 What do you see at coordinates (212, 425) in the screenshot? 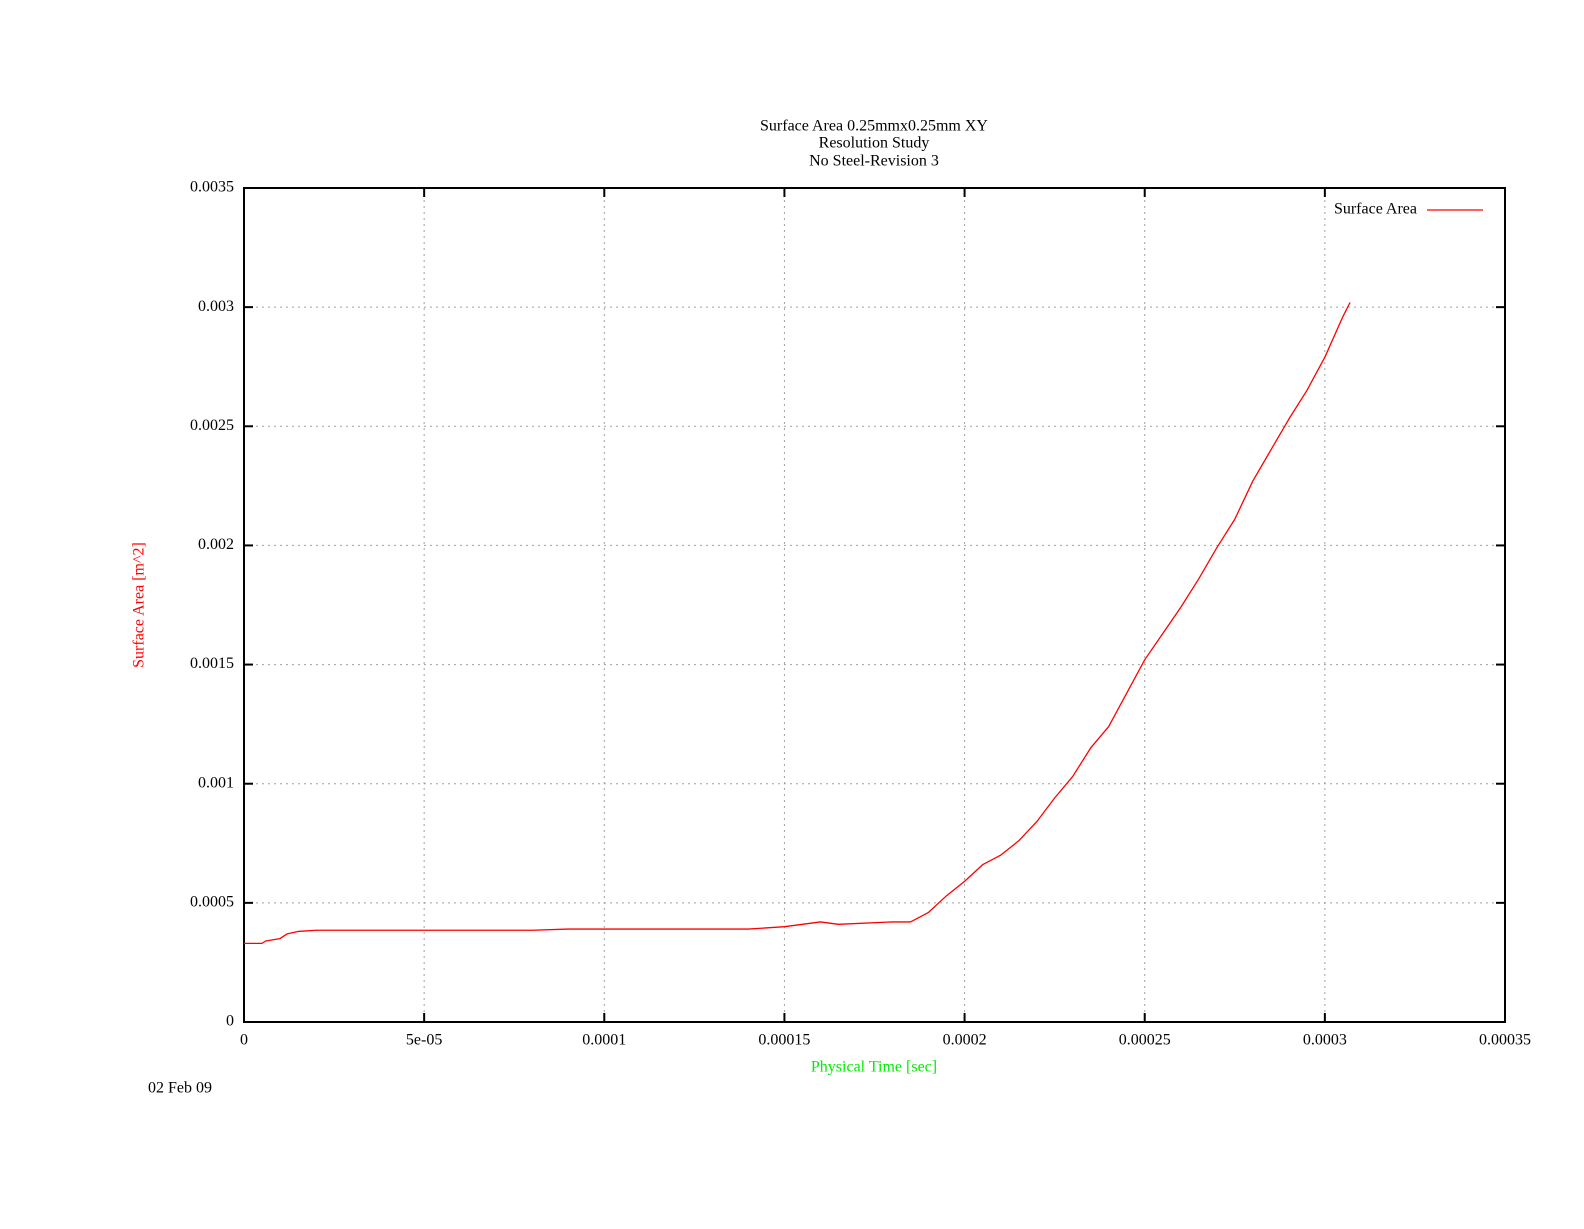
I see `y-tick-label: 0.0025` at bounding box center [212, 425].